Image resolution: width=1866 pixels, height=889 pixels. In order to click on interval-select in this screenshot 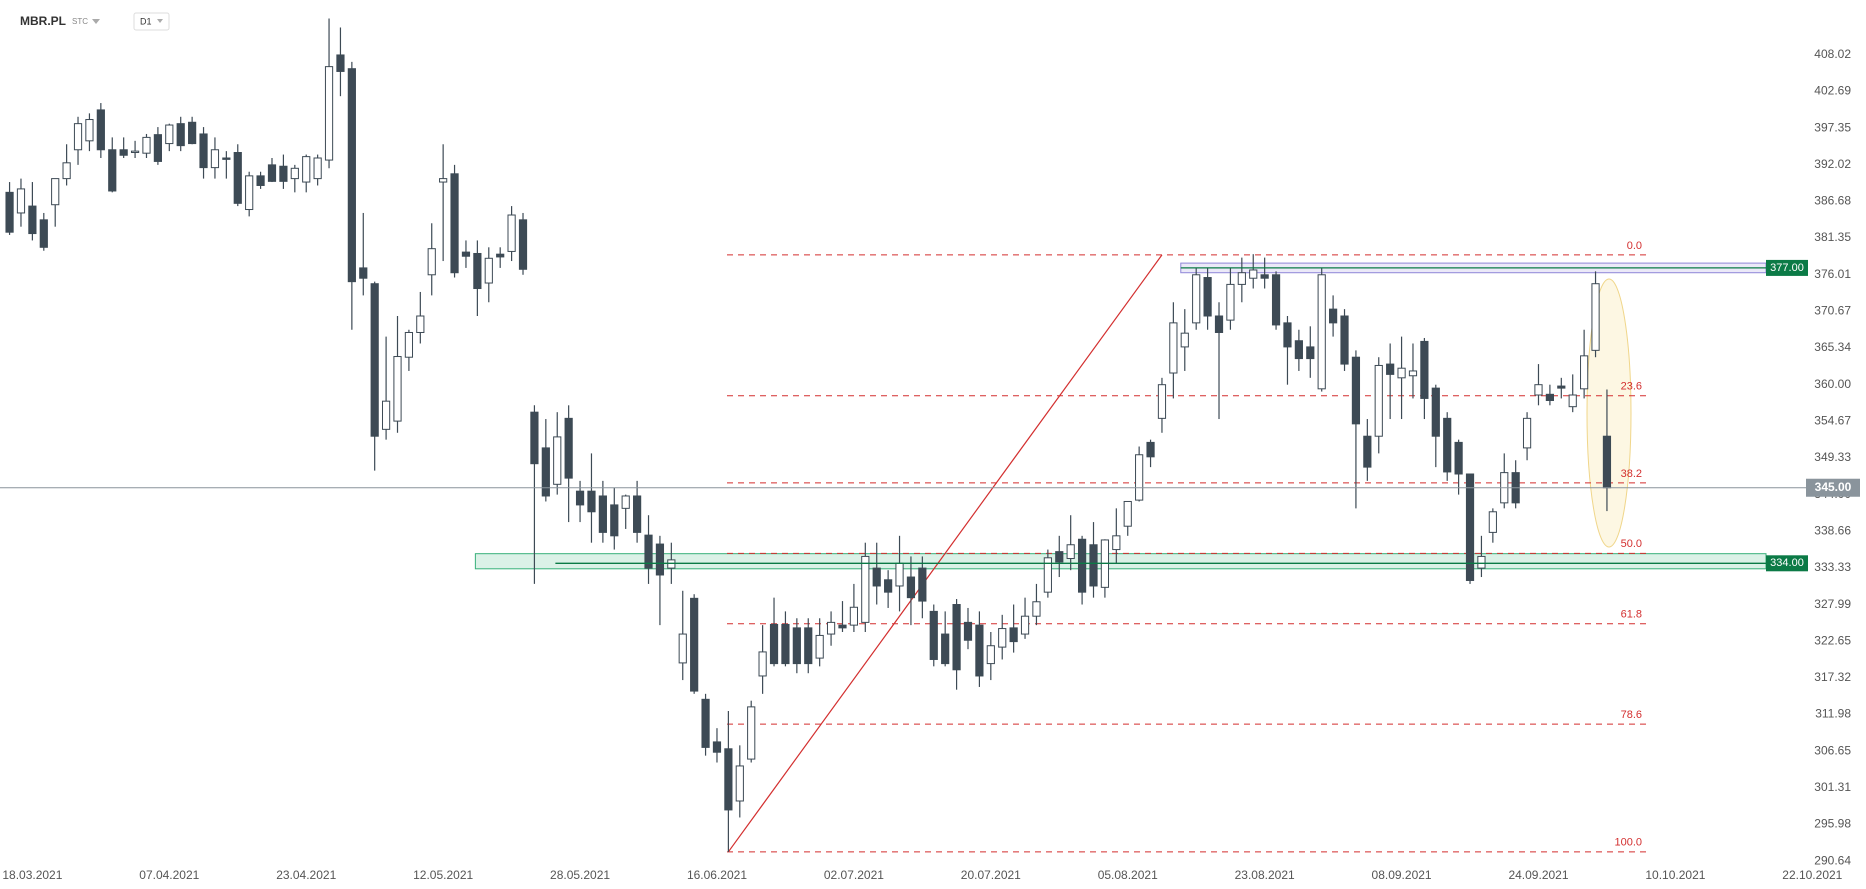, I will do `click(151, 21)`.